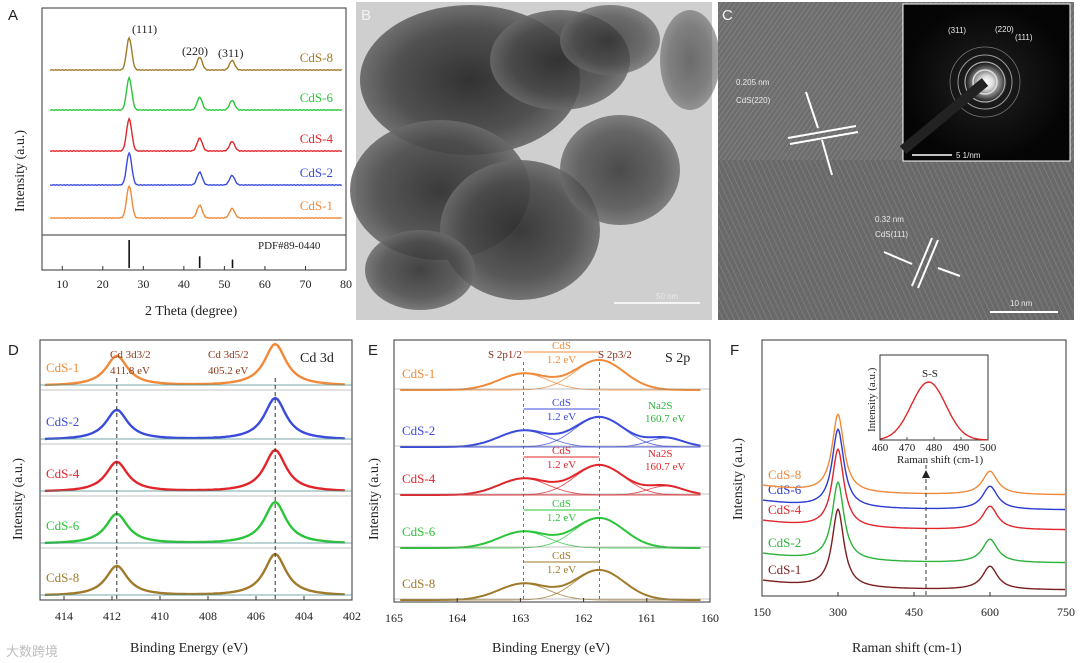  Describe the element at coordinates (734, 350) in the screenshot. I see `panel-letter-f: F` at that location.